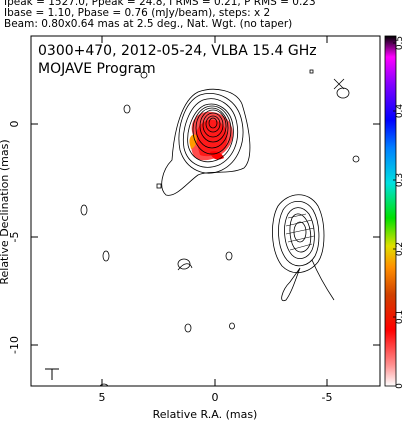  I want to click on y-axis-label: Relative Declination (mas), so click(5, 211).